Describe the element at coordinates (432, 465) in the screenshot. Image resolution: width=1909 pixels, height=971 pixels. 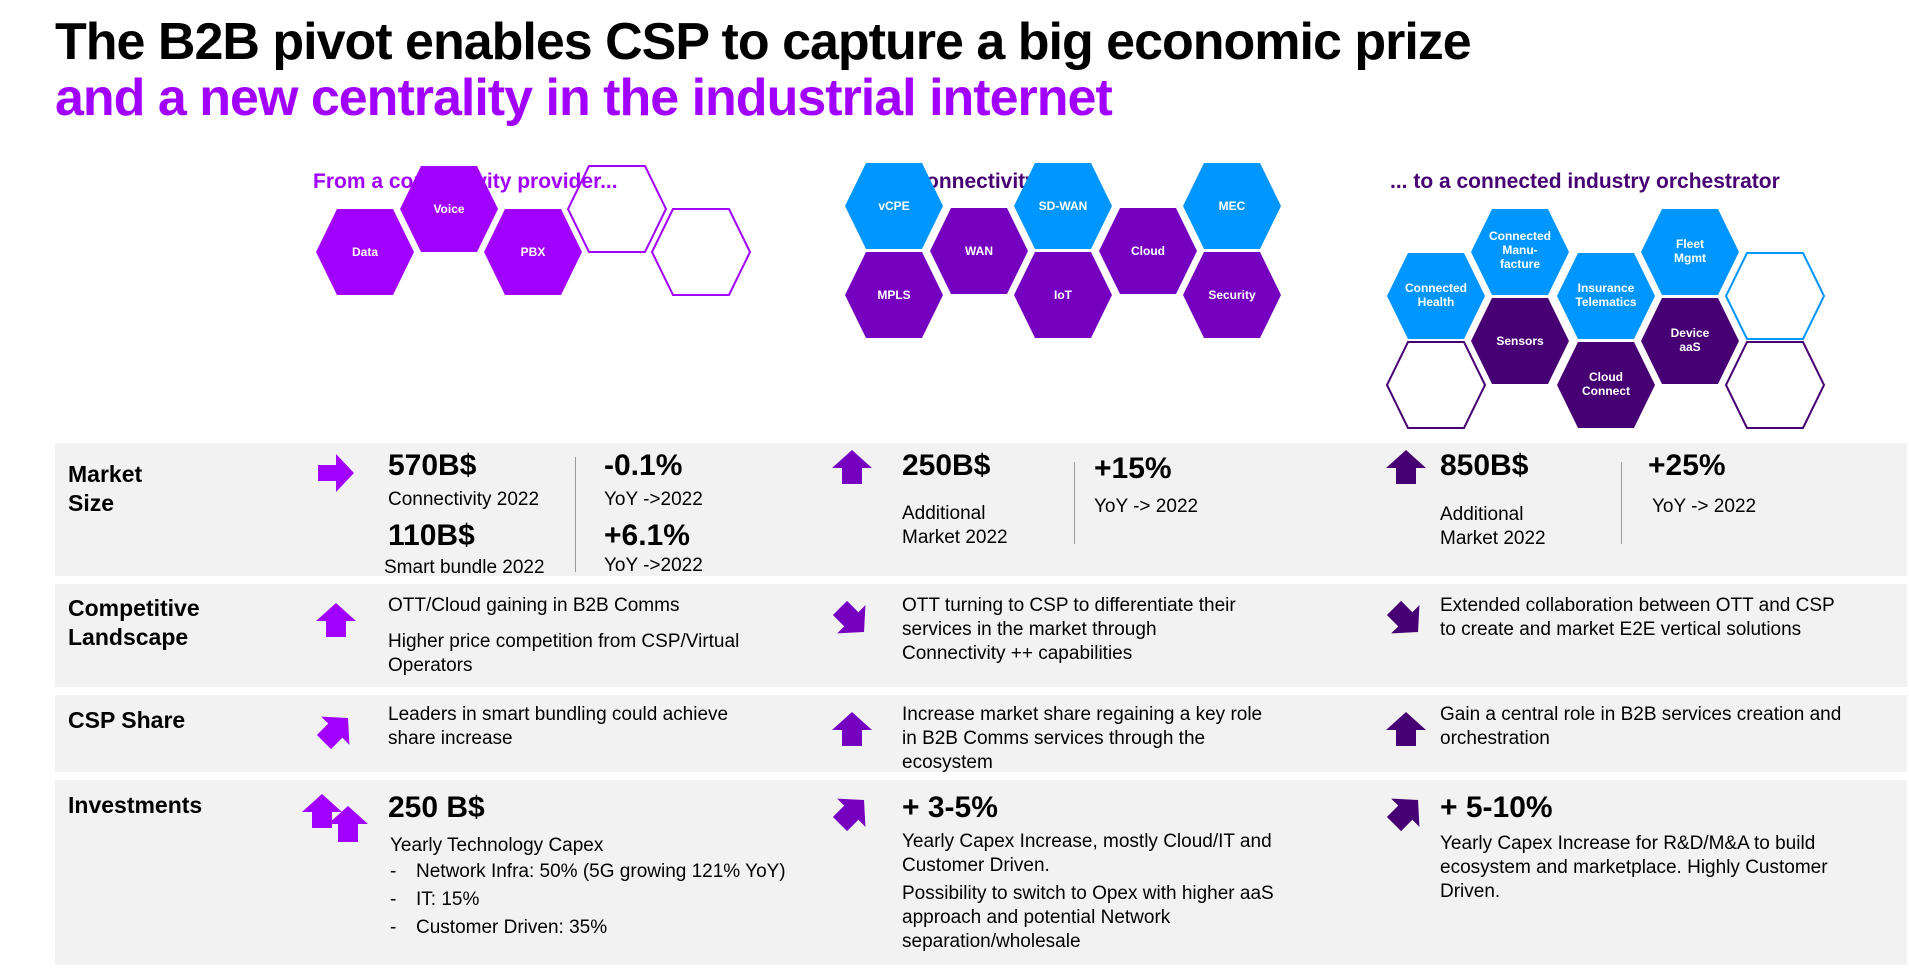
I see `market-value-connectivity: 570B$` at that location.